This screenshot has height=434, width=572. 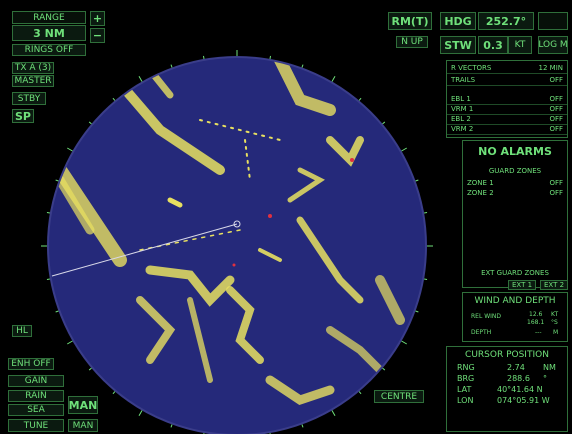 What do you see at coordinates (507, 355) in the screenshot?
I see `cursor-title: CURSOR POSITION` at bounding box center [507, 355].